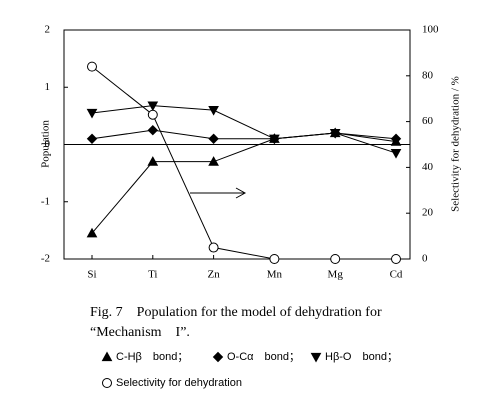 This screenshot has height=417, width=489. Describe the element at coordinates (48, 87) in the screenshot. I see `y-tick-label: 1` at that location.